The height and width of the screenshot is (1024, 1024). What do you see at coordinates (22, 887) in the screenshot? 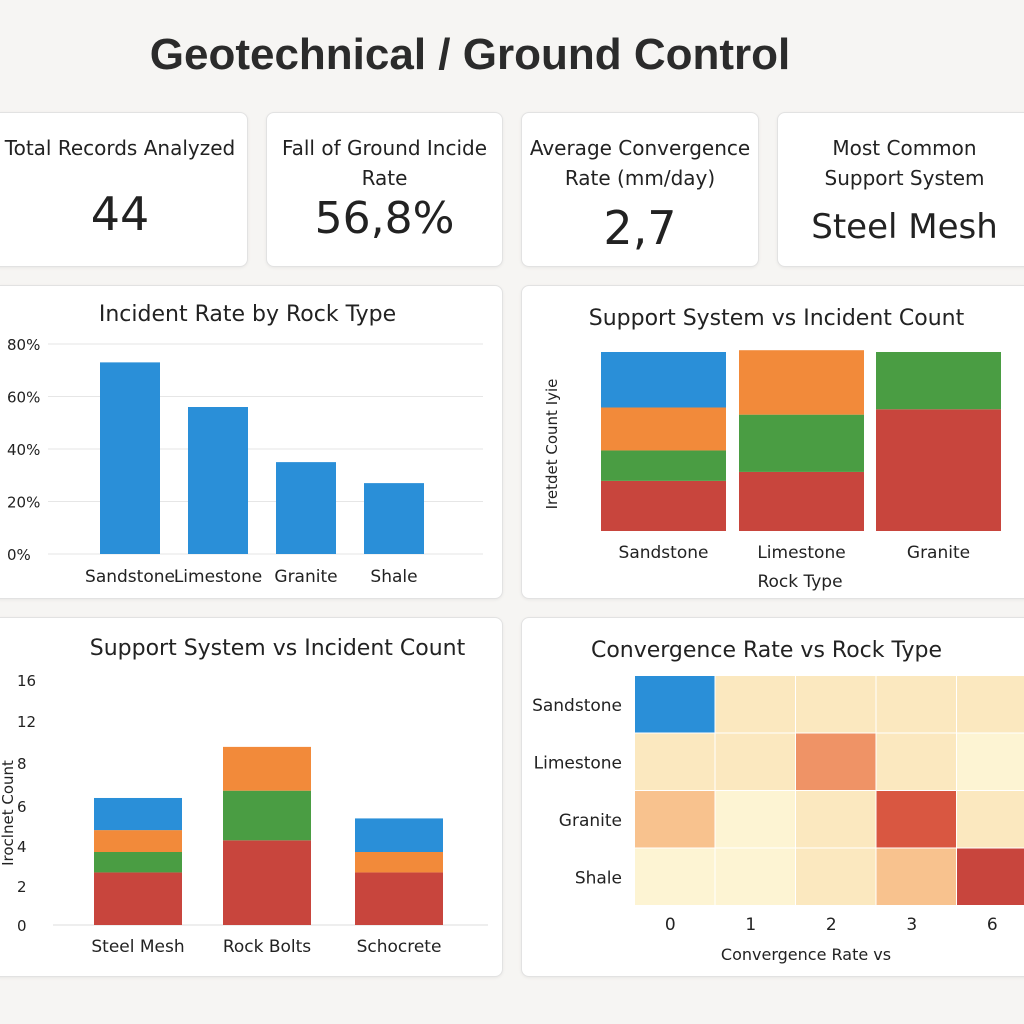
I see `y-tick-label: 2` at bounding box center [22, 887].